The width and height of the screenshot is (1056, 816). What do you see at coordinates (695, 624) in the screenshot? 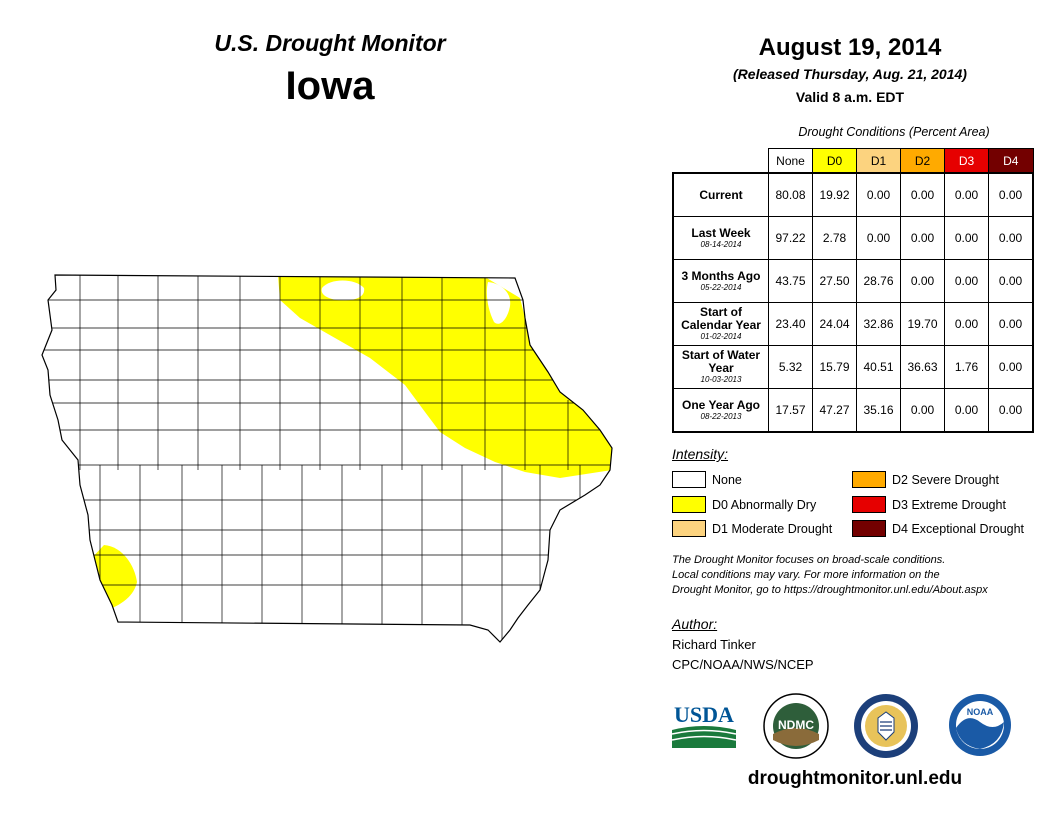
I see `author-label: Author:` at bounding box center [695, 624].